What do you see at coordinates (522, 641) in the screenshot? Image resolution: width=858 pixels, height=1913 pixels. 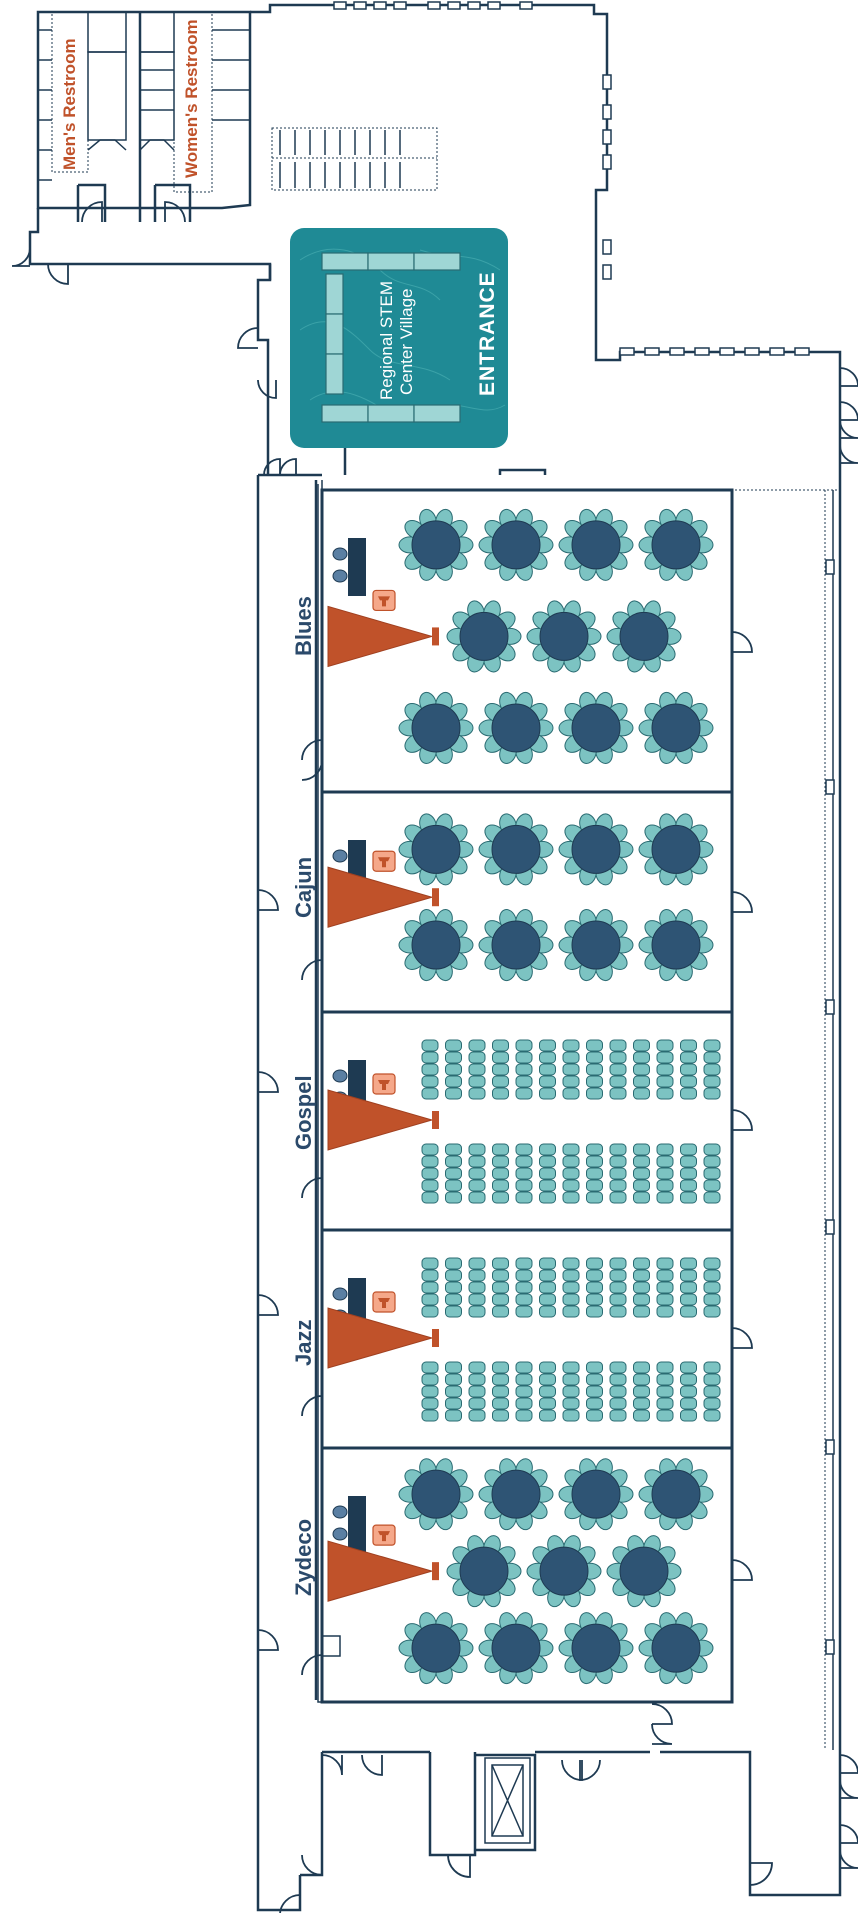 I see `room-blues: Blues` at bounding box center [522, 641].